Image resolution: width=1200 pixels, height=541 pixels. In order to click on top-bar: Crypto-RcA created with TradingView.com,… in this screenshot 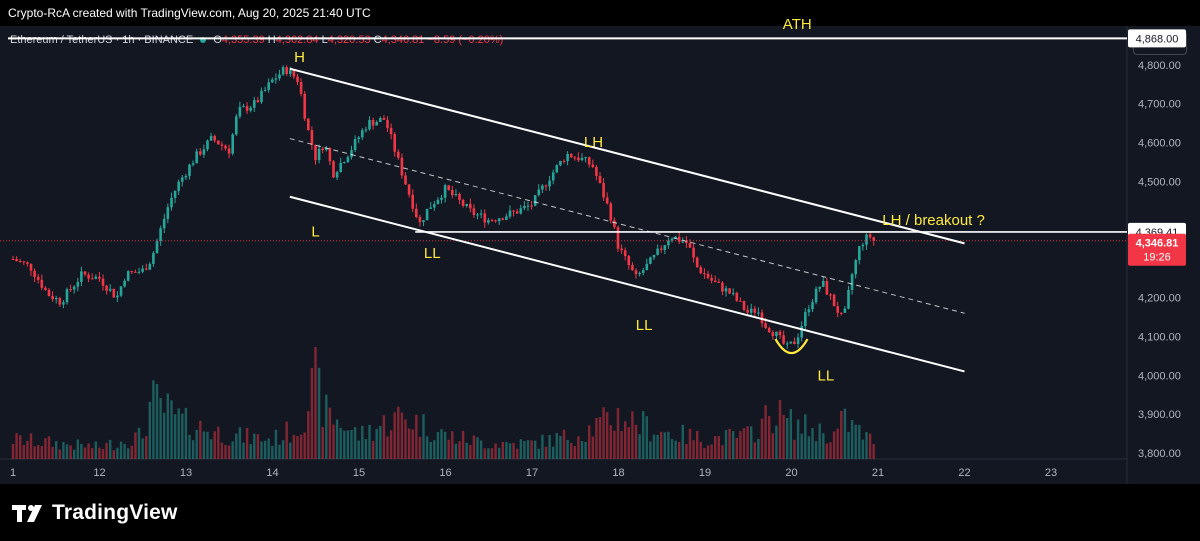, I will do `click(600, 13)`.